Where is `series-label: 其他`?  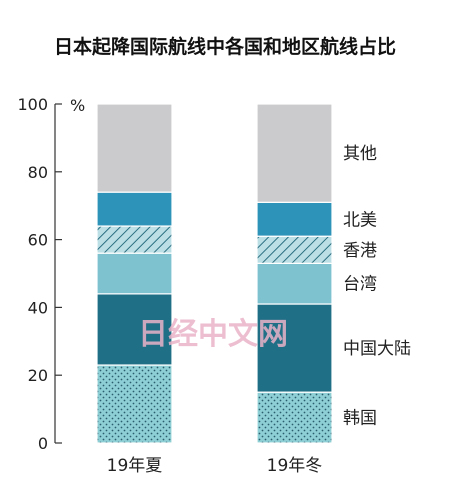
series-label: 其他 is located at coordinates (360, 154).